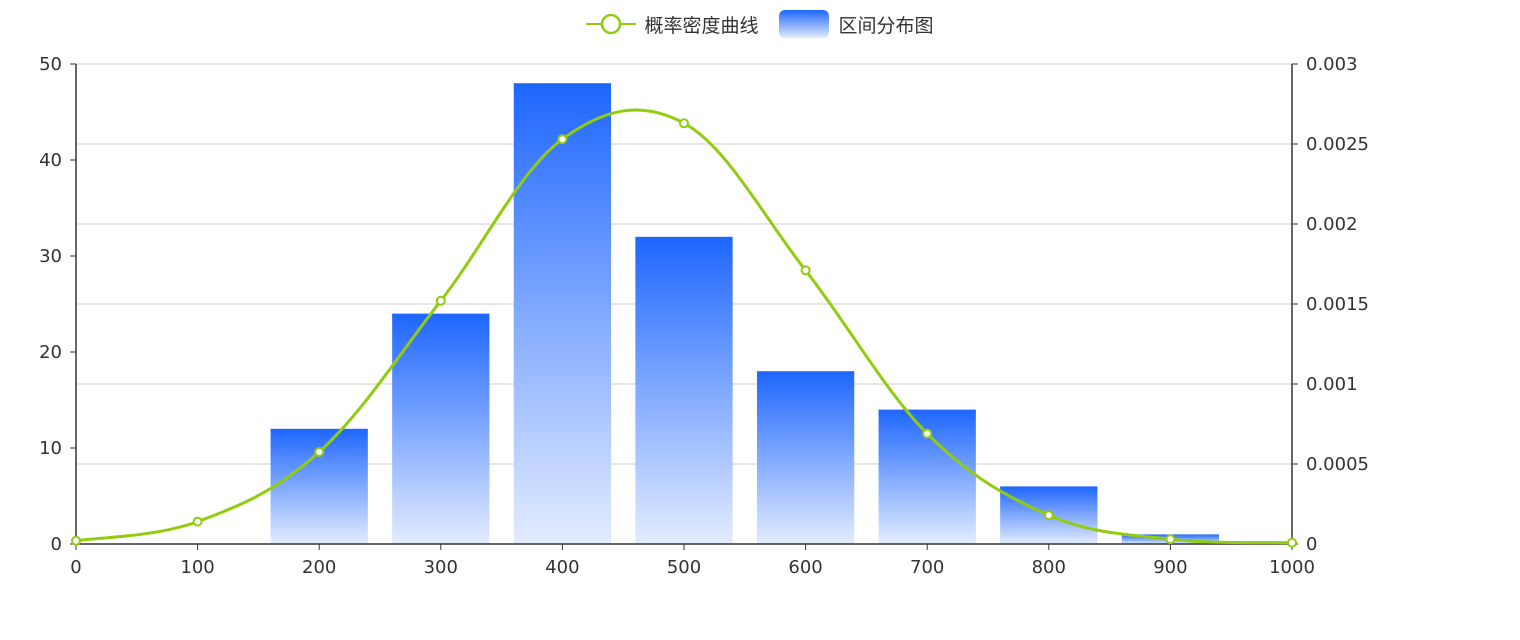 This screenshot has width=1520, height=640. I want to click on legend: 概率密度曲线 区间分布图, so click(760, 24).